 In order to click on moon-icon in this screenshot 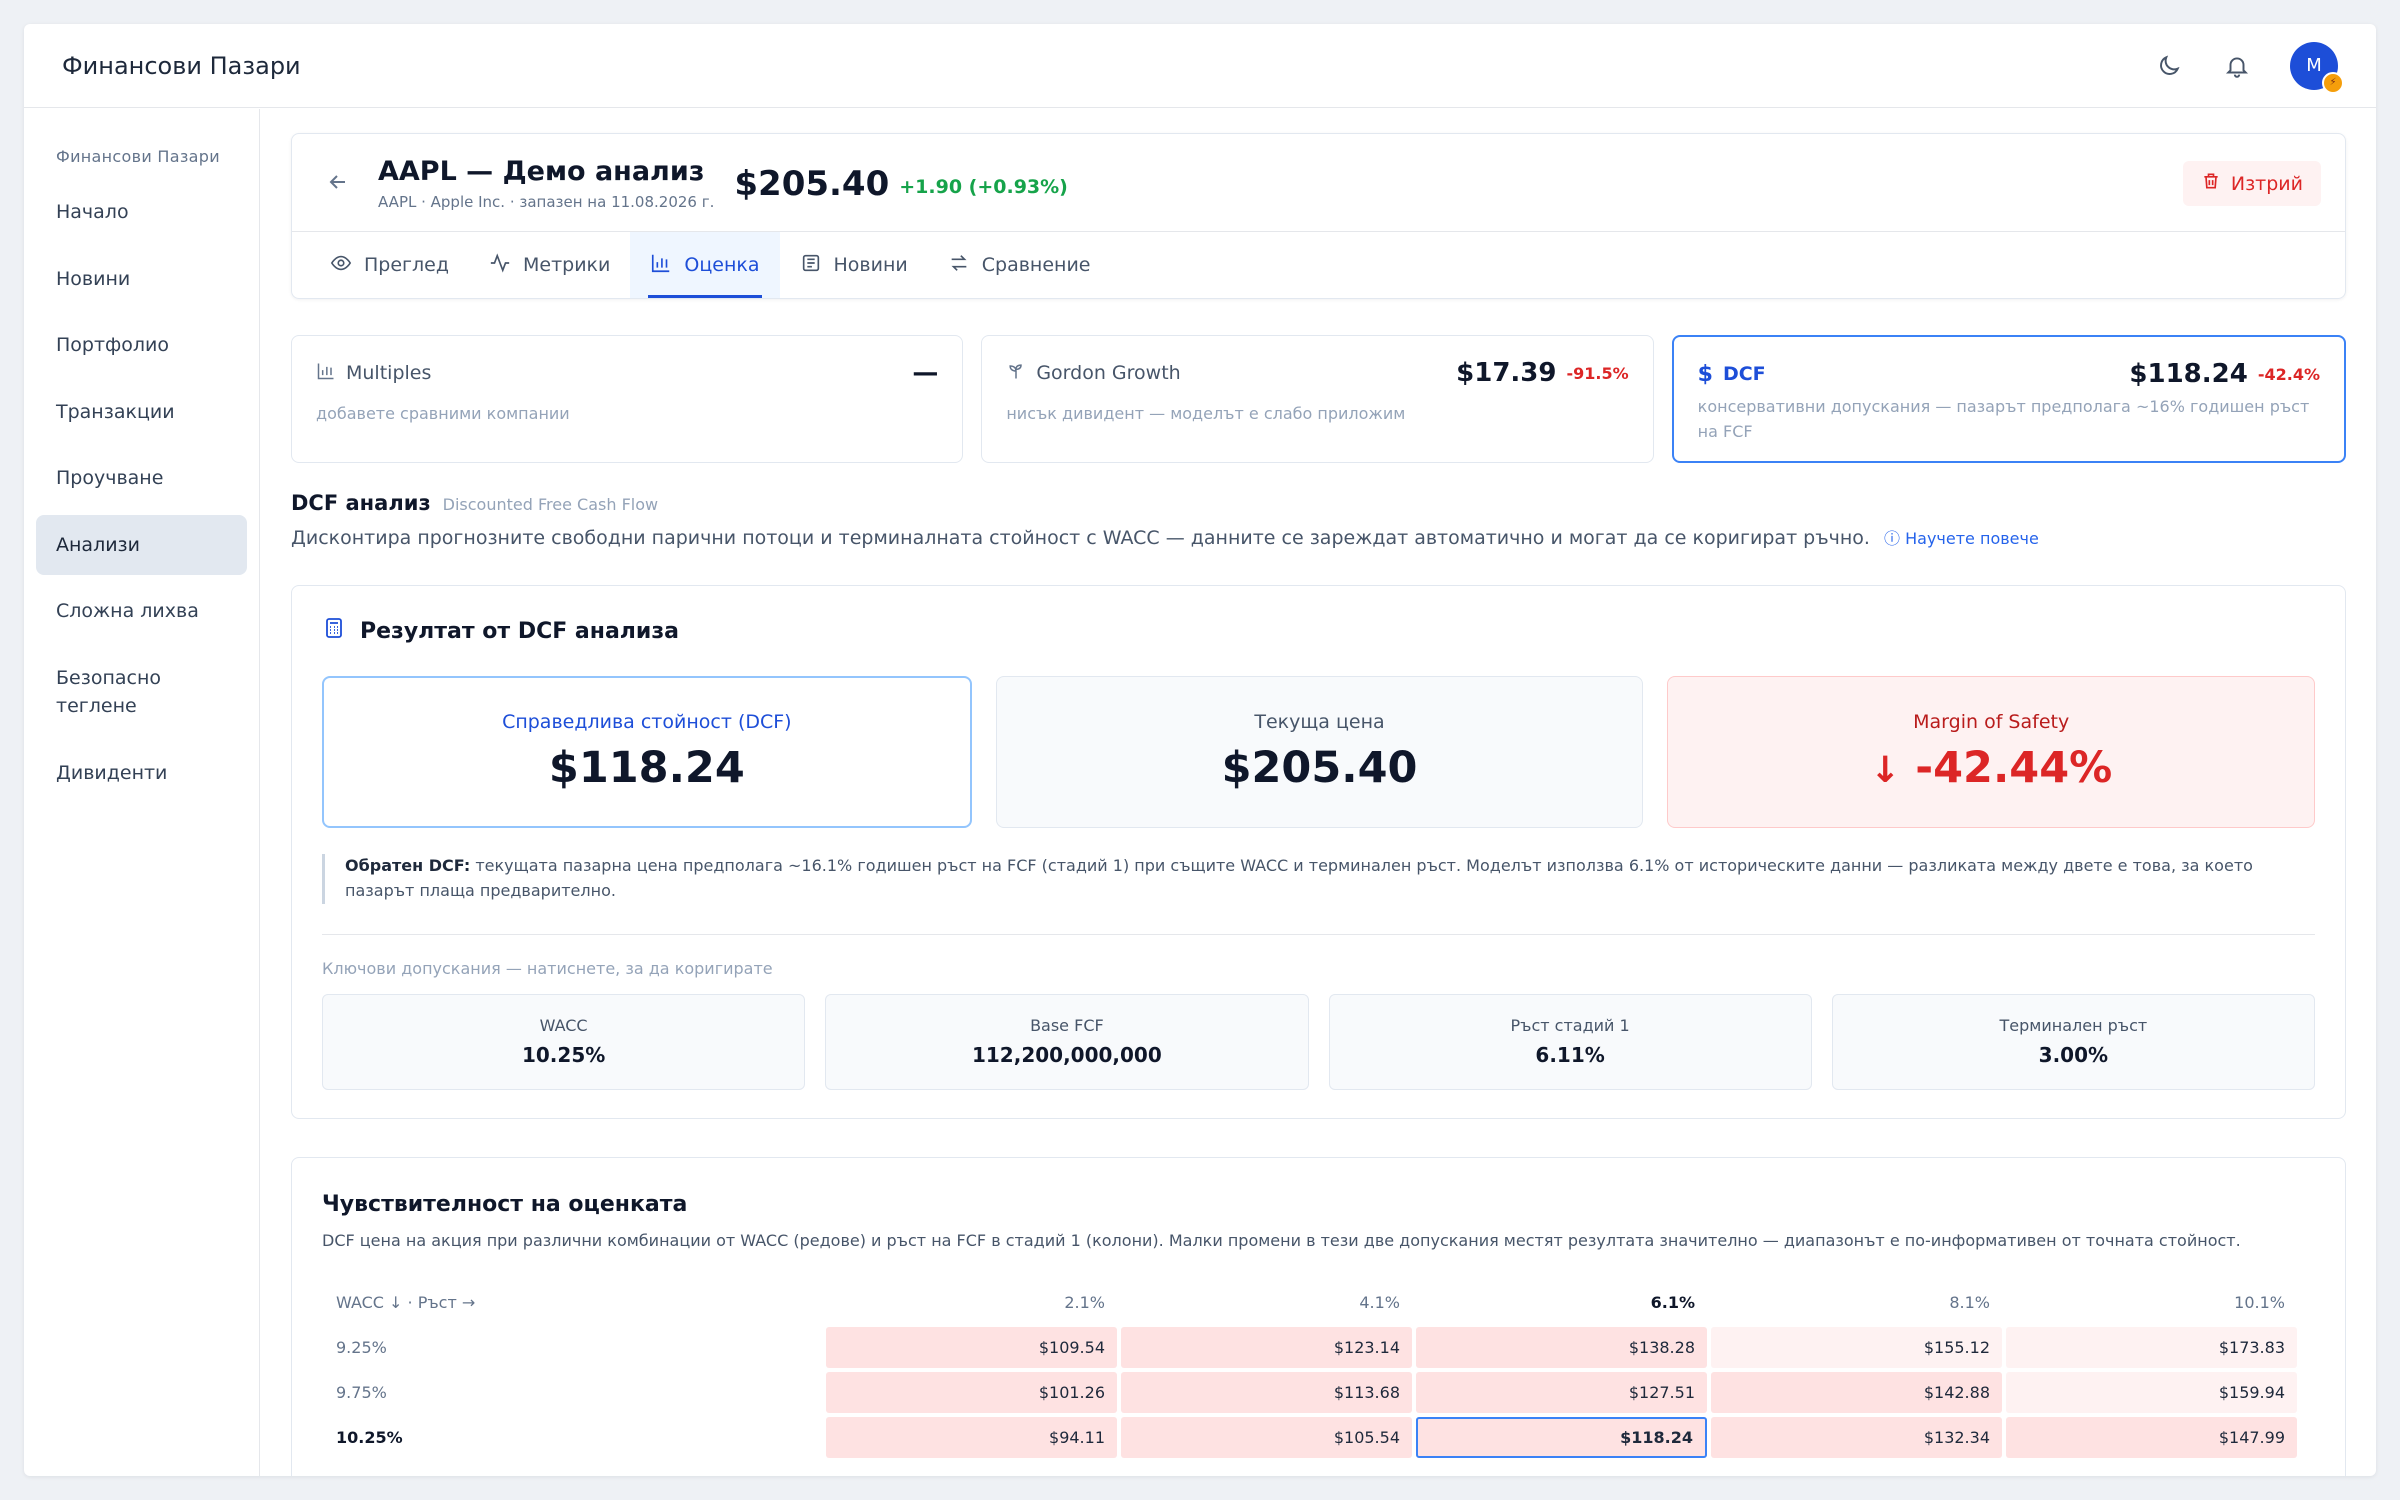, I will do `click(2169, 66)`.